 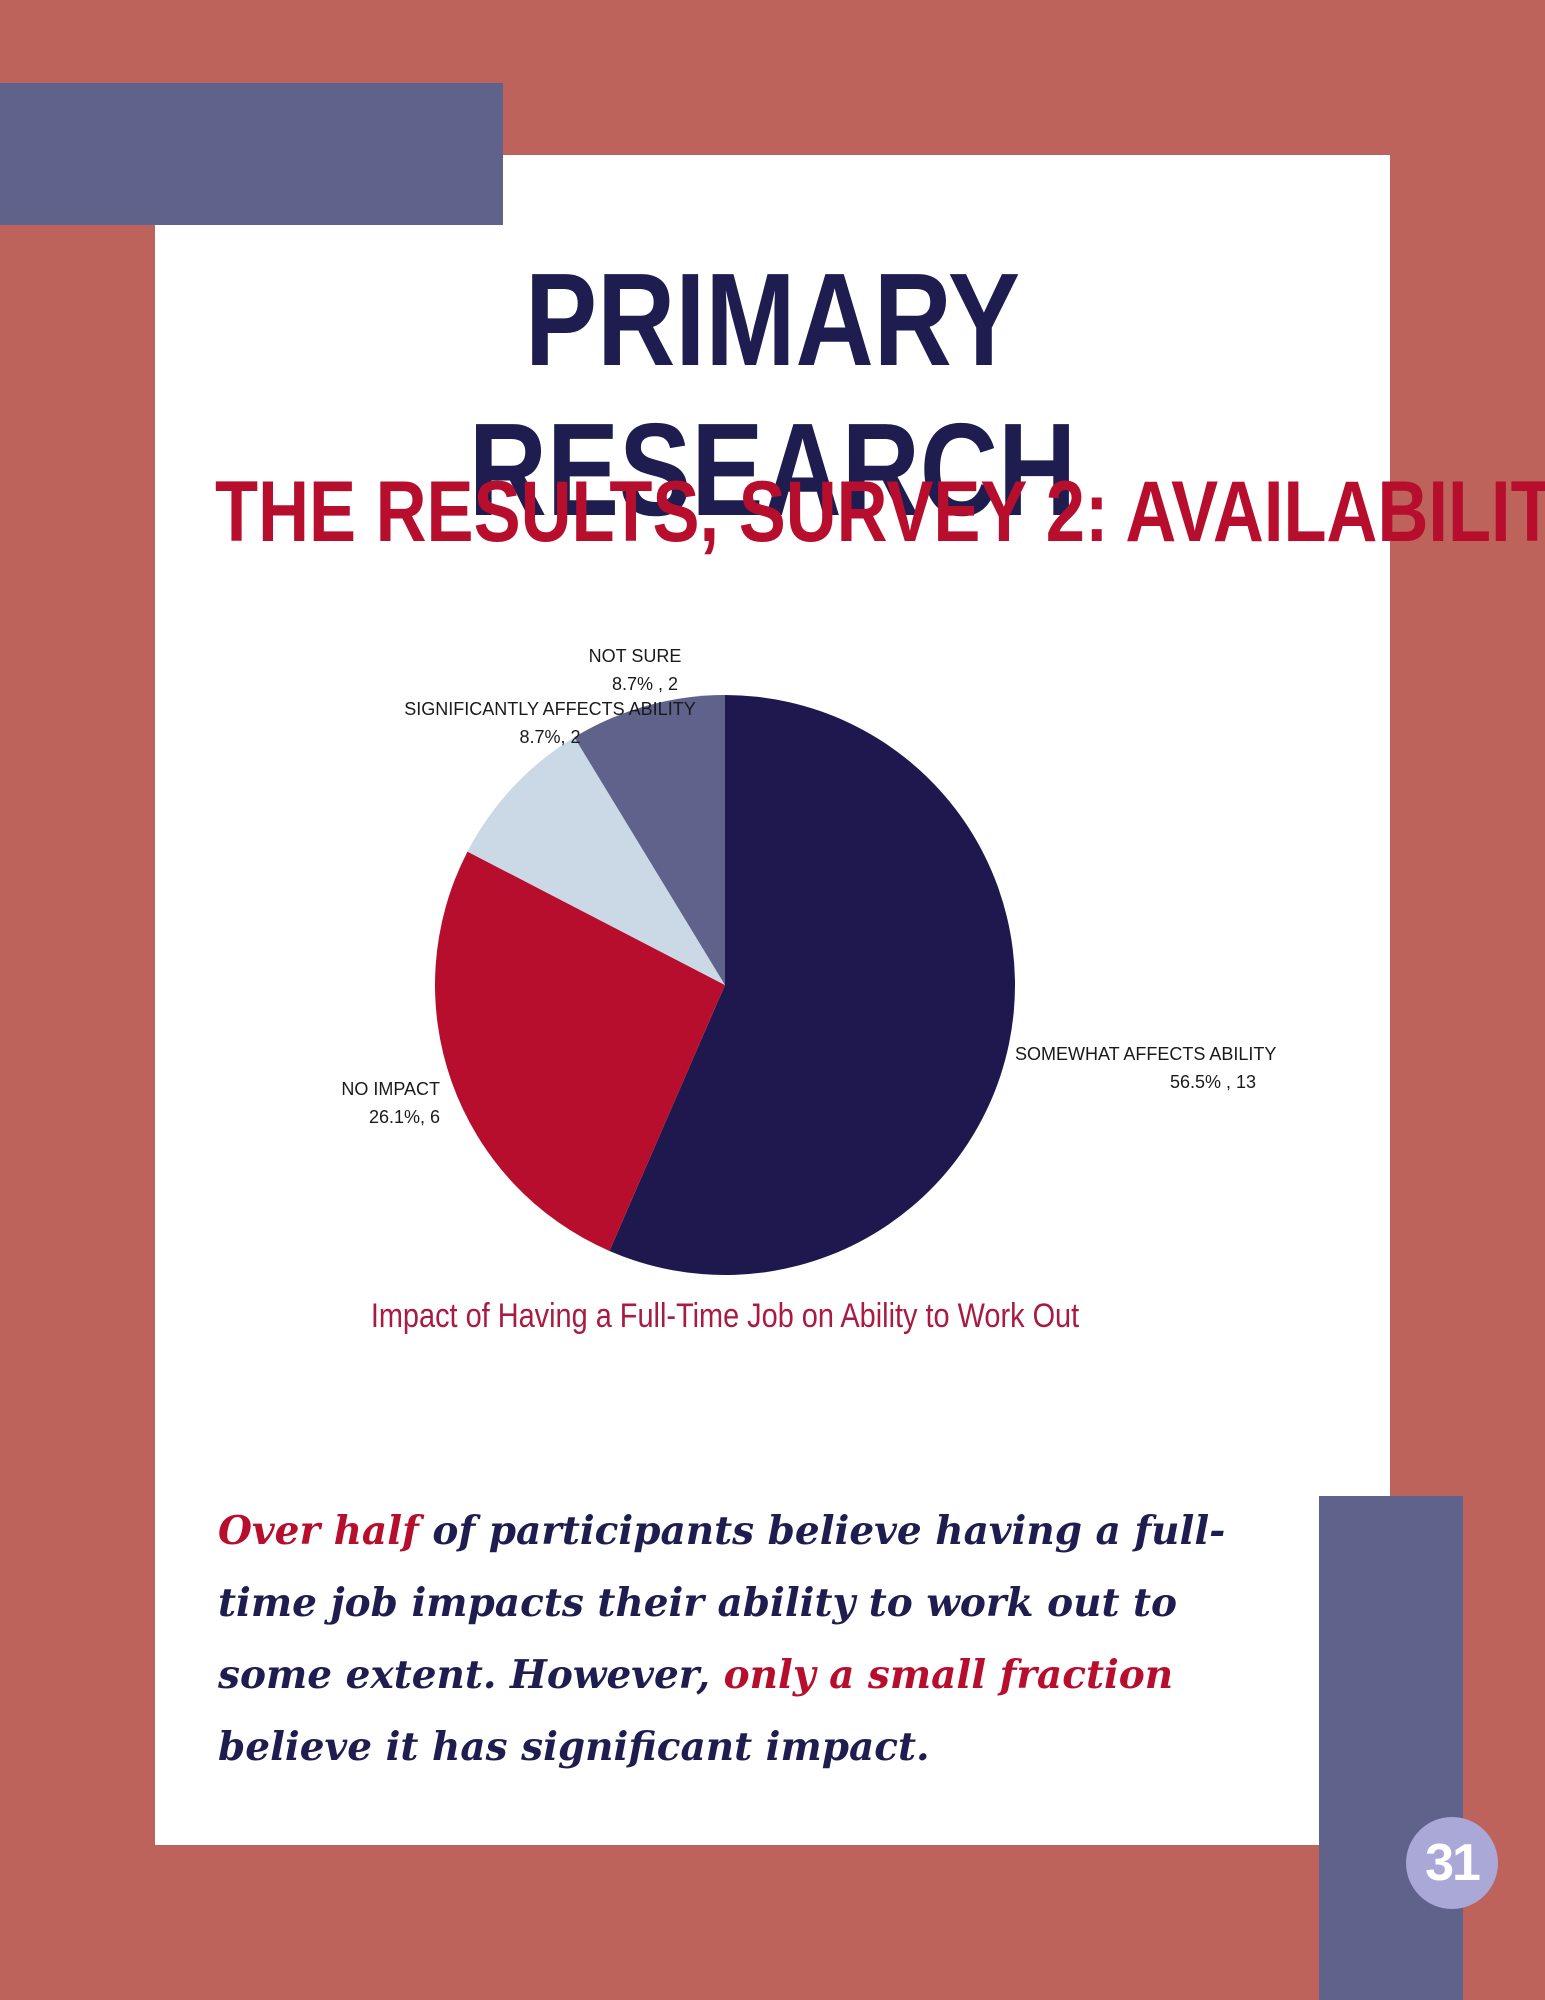 I want to click on pie-slice-not-sure, so click(x=649, y=840).